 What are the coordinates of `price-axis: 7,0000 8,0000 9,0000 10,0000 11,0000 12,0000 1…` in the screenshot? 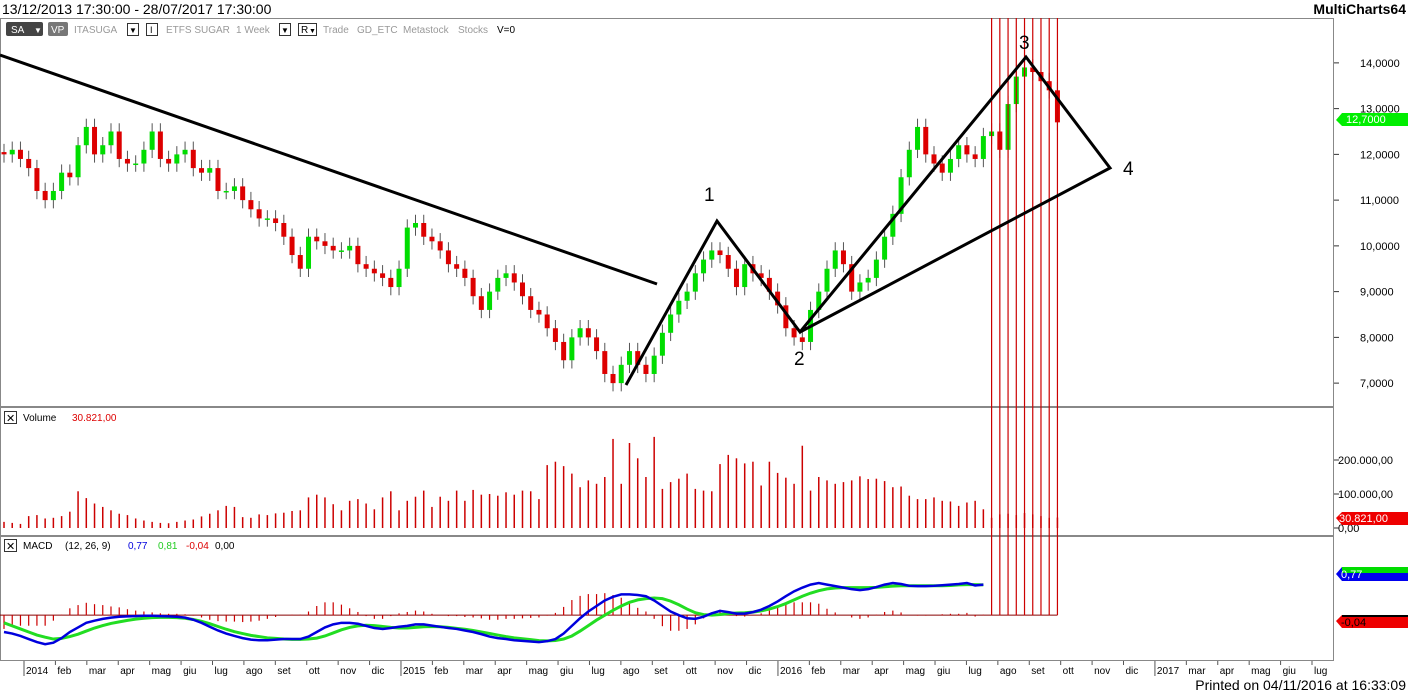 It's located at (1367, 224).